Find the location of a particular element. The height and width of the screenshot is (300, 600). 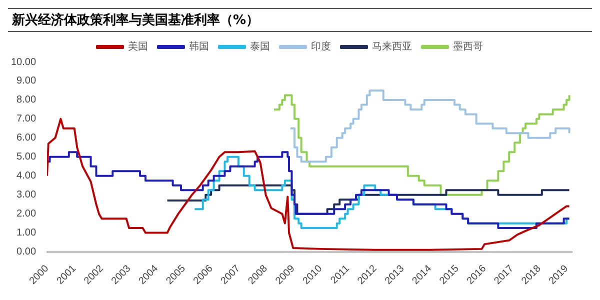

legend-label: 马来西亚 is located at coordinates (392, 46).